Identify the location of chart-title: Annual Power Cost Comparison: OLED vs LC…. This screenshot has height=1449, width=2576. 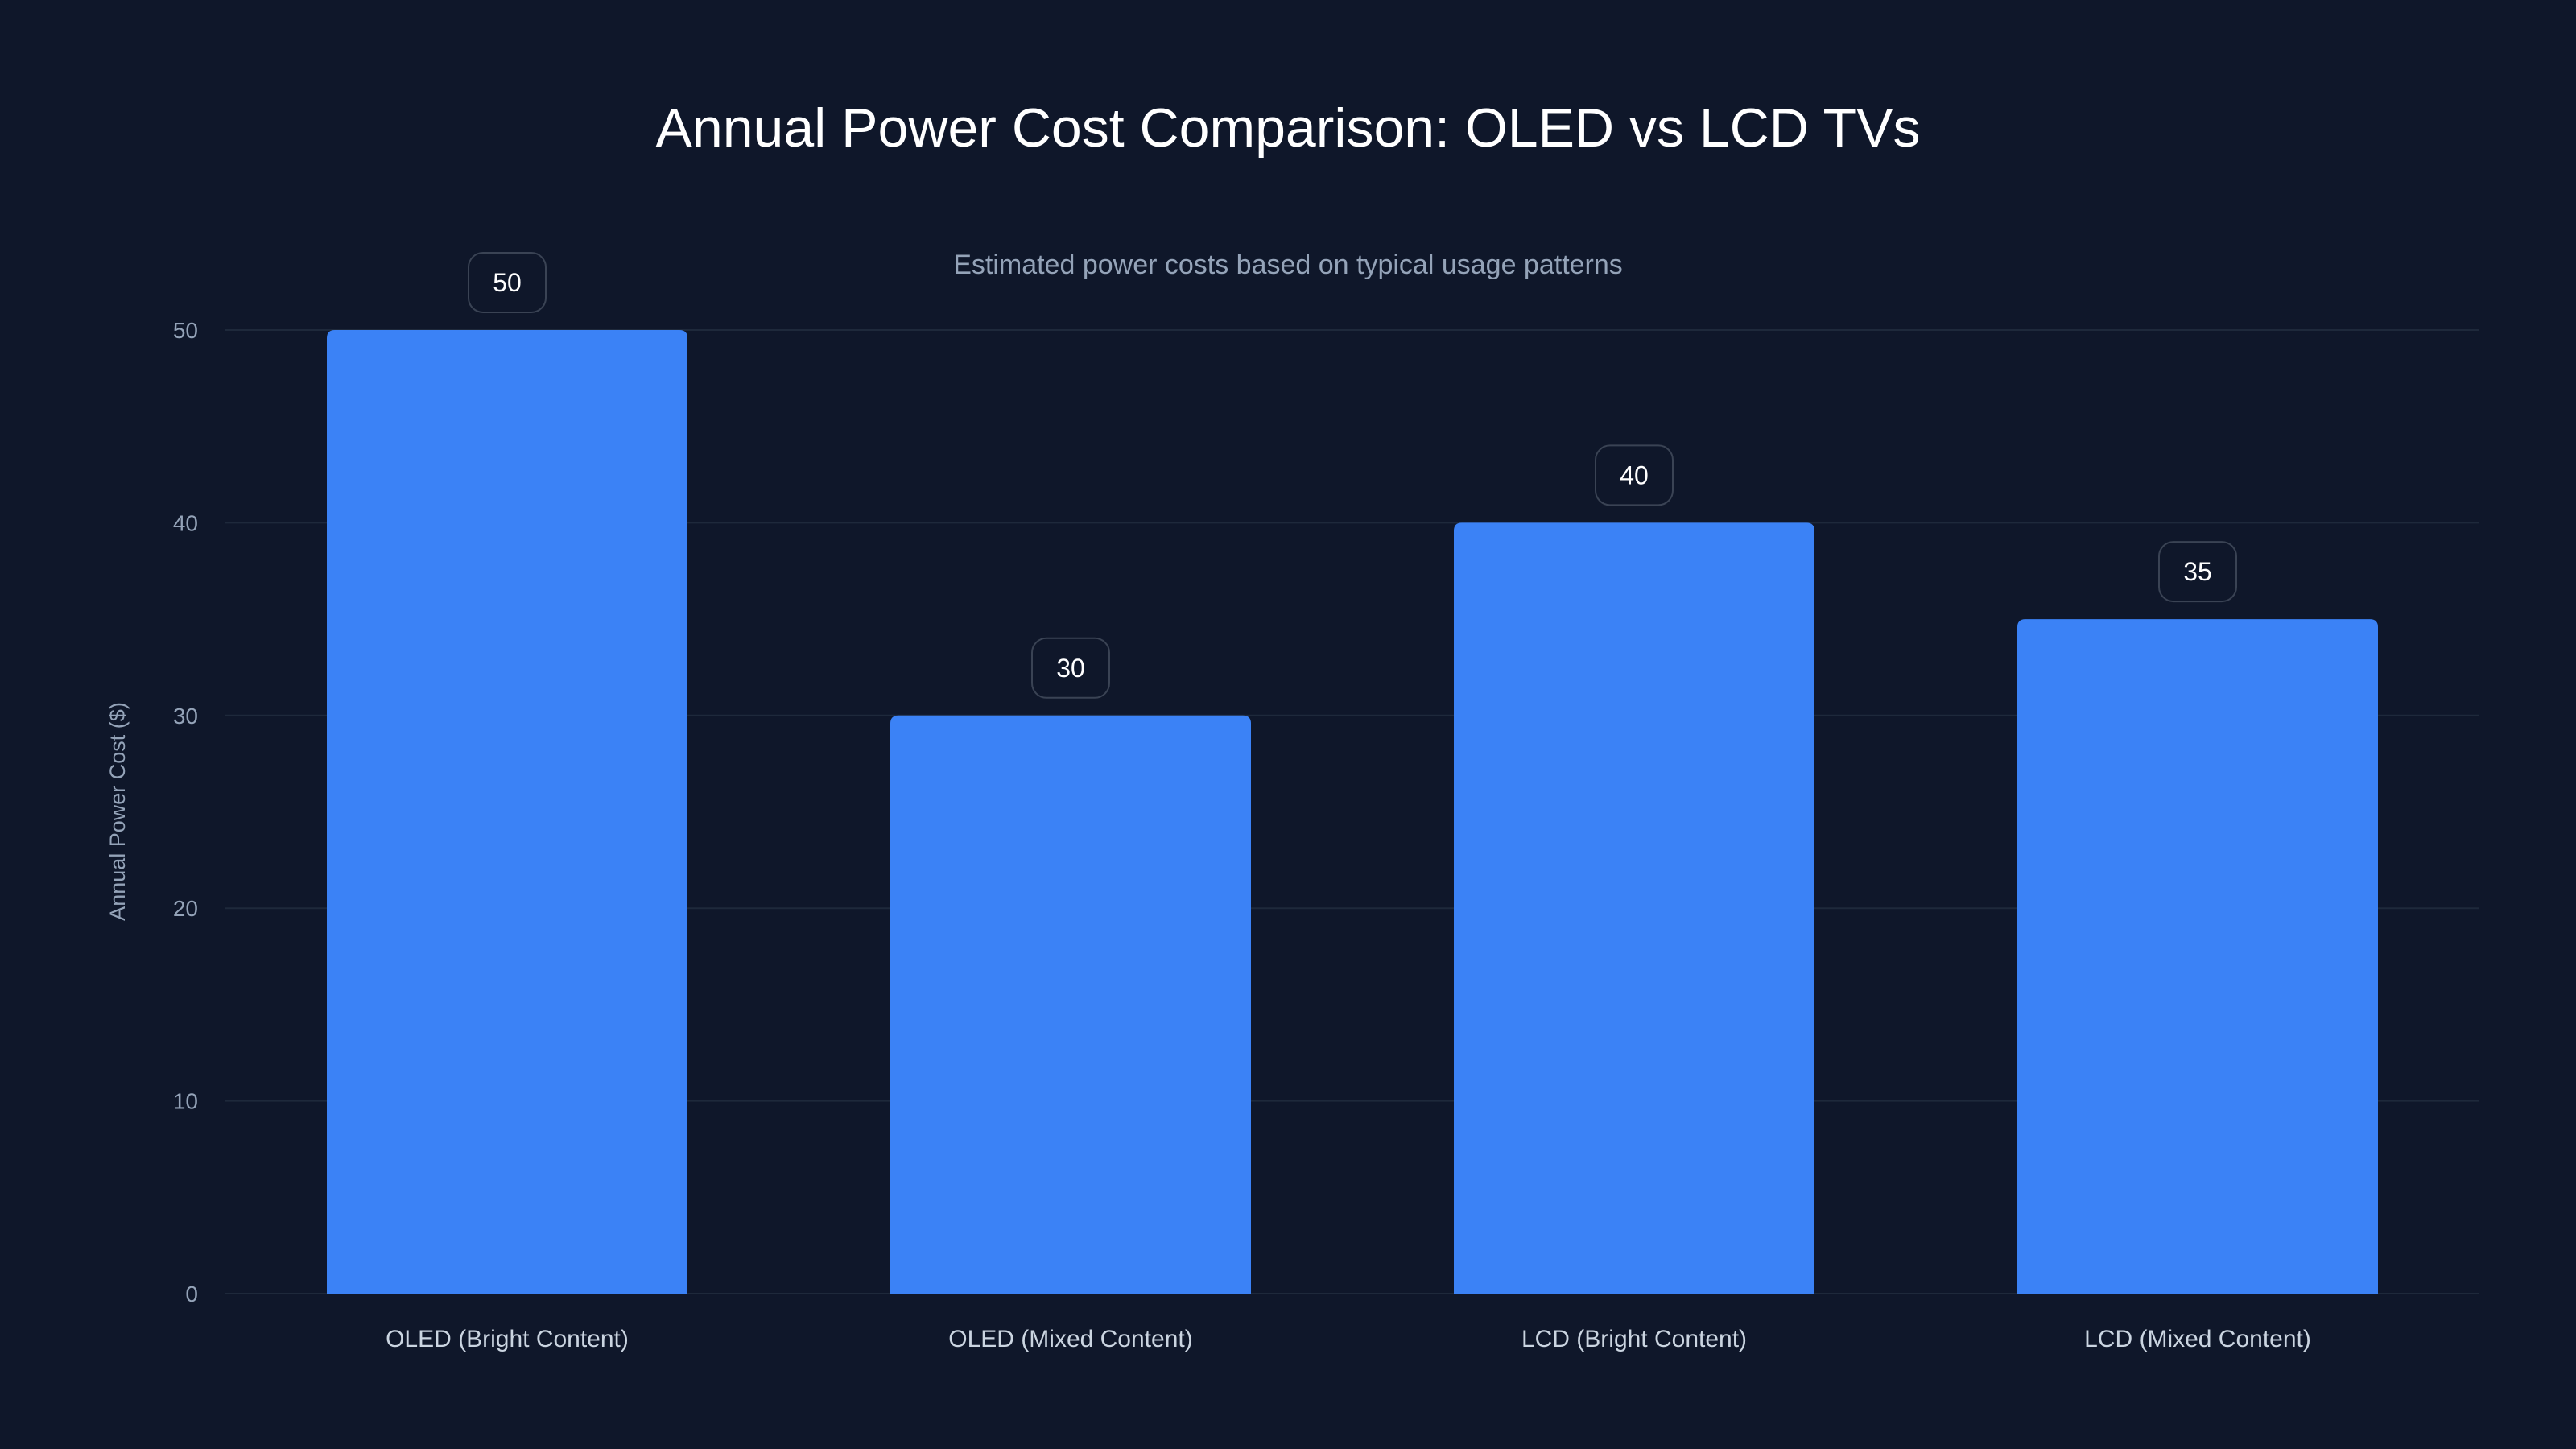
(1288, 128).